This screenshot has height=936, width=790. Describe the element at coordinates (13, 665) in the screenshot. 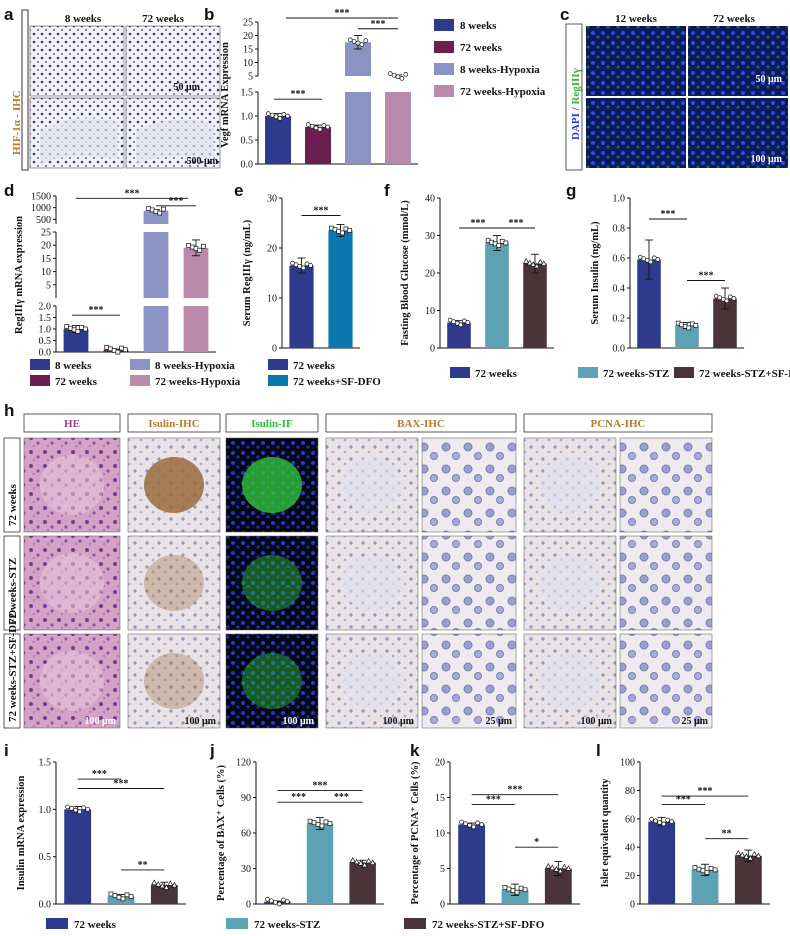

I see `panel-h-row-2: 72 weeks-STZ+SF-DFO` at that location.